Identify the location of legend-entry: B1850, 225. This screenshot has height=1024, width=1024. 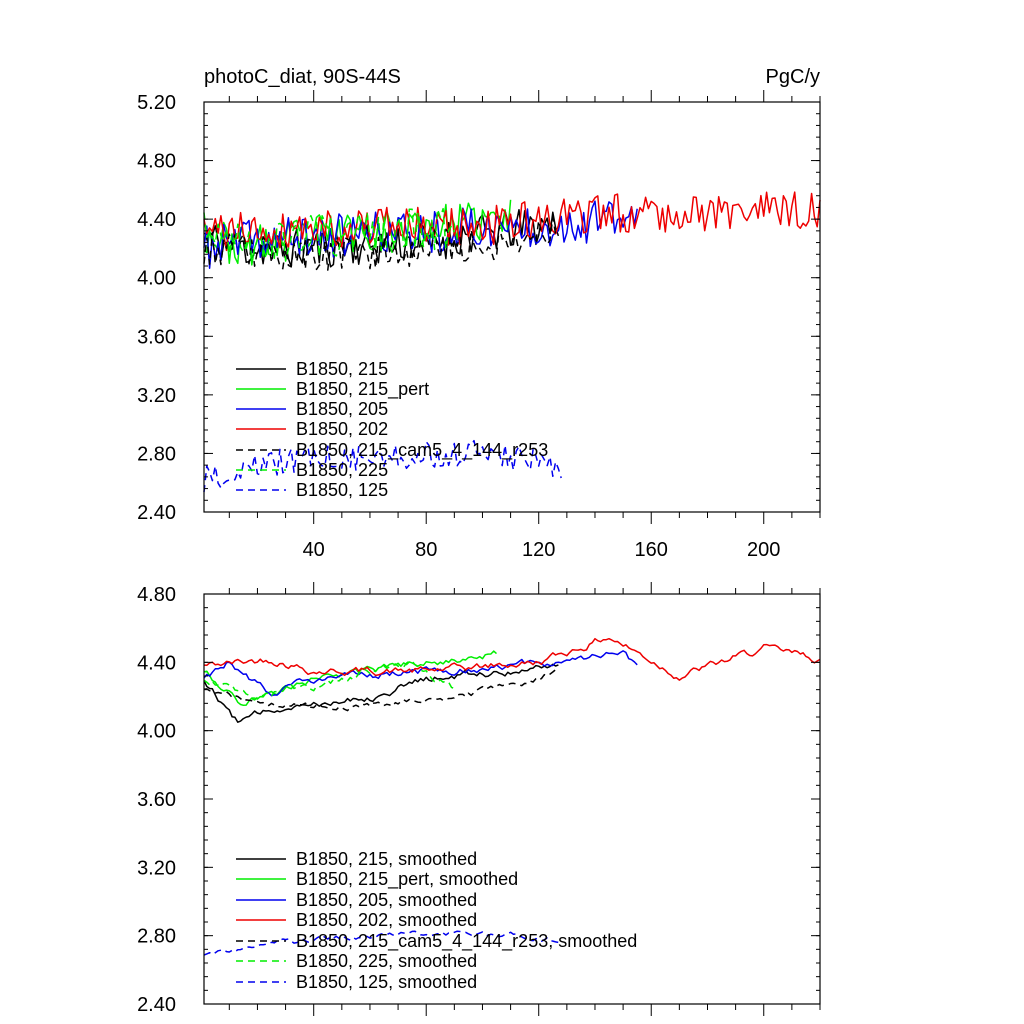
(312, 470).